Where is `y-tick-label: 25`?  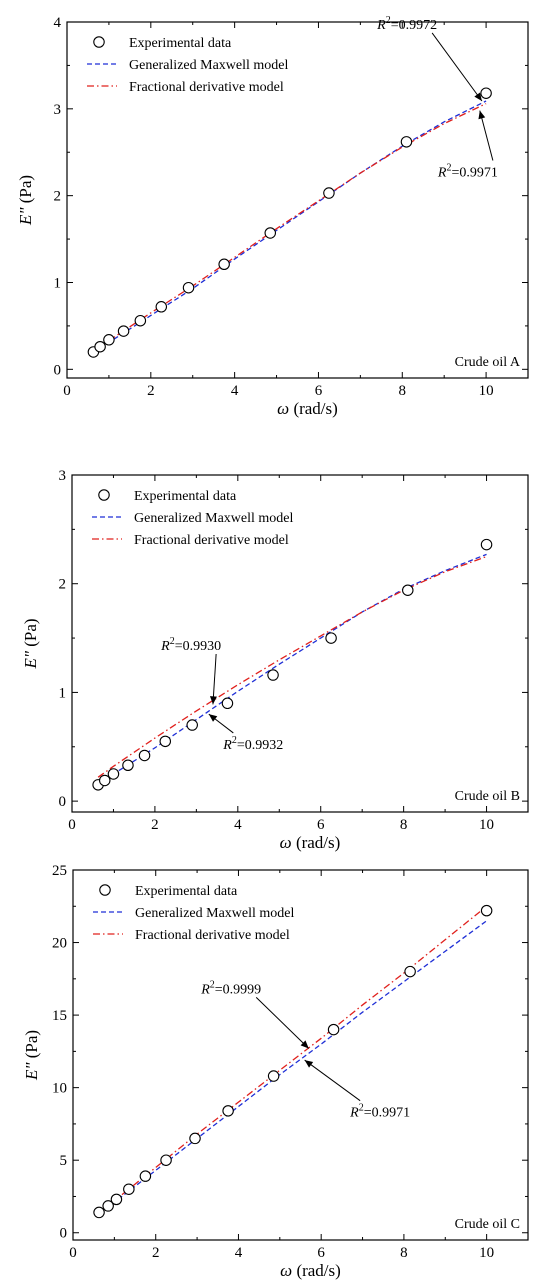 y-tick-label: 25 is located at coordinates (59, 871).